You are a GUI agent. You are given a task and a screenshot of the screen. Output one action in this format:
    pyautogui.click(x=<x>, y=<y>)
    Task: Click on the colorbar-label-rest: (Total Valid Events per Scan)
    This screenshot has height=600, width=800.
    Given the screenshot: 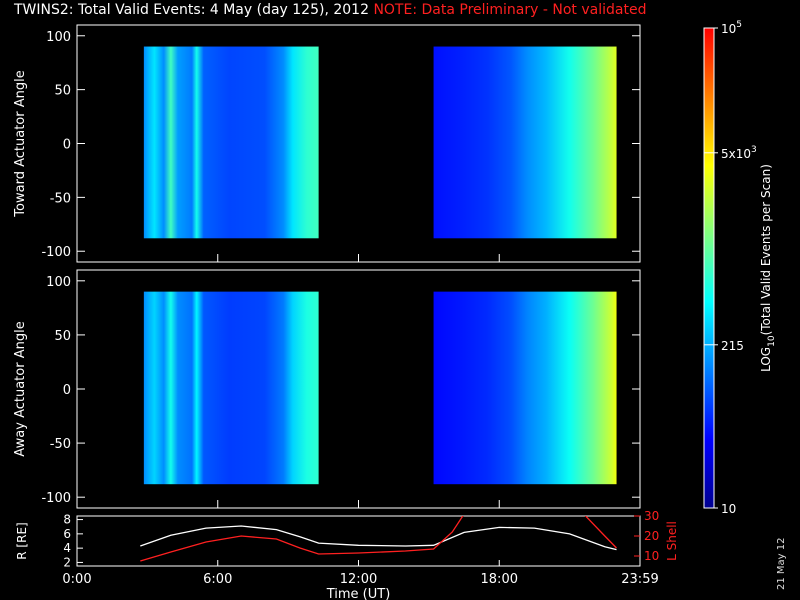 What is the action you would take?
    pyautogui.click(x=766, y=249)
    